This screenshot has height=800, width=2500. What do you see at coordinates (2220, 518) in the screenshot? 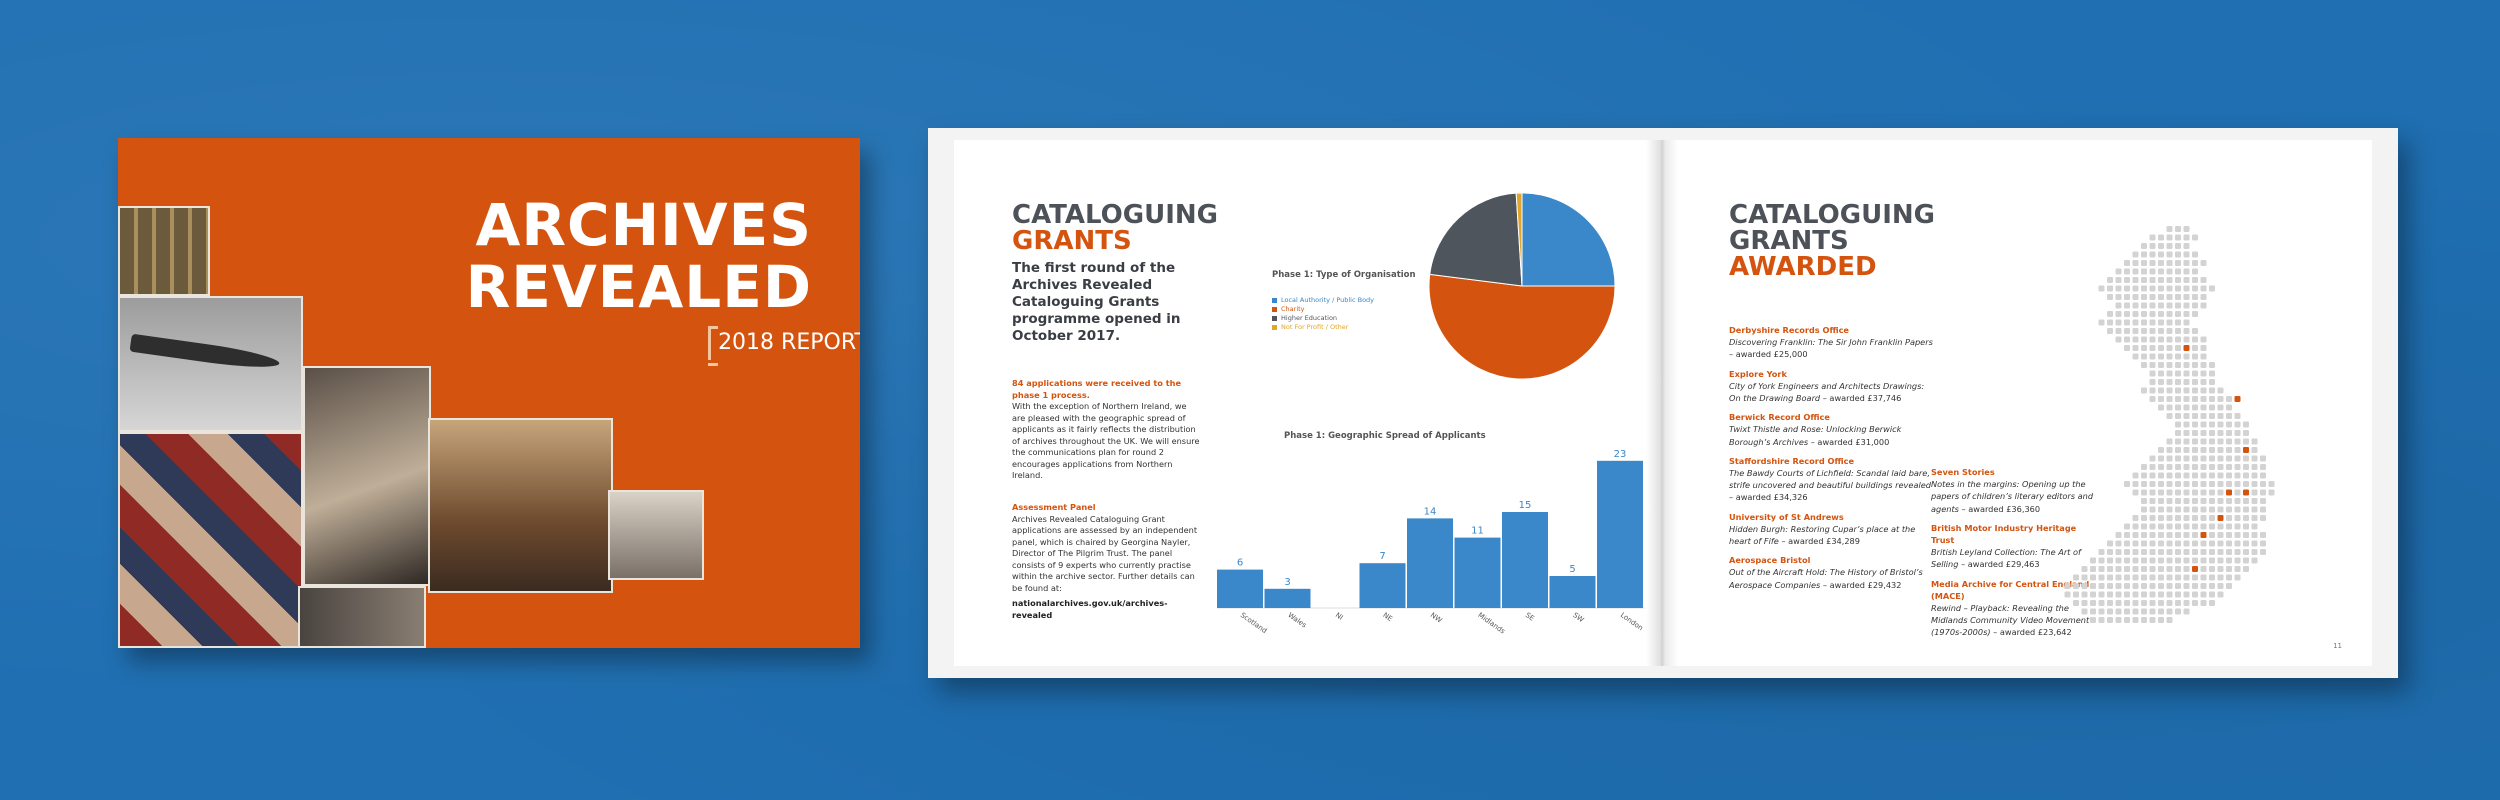
I see `map-location-marker` at bounding box center [2220, 518].